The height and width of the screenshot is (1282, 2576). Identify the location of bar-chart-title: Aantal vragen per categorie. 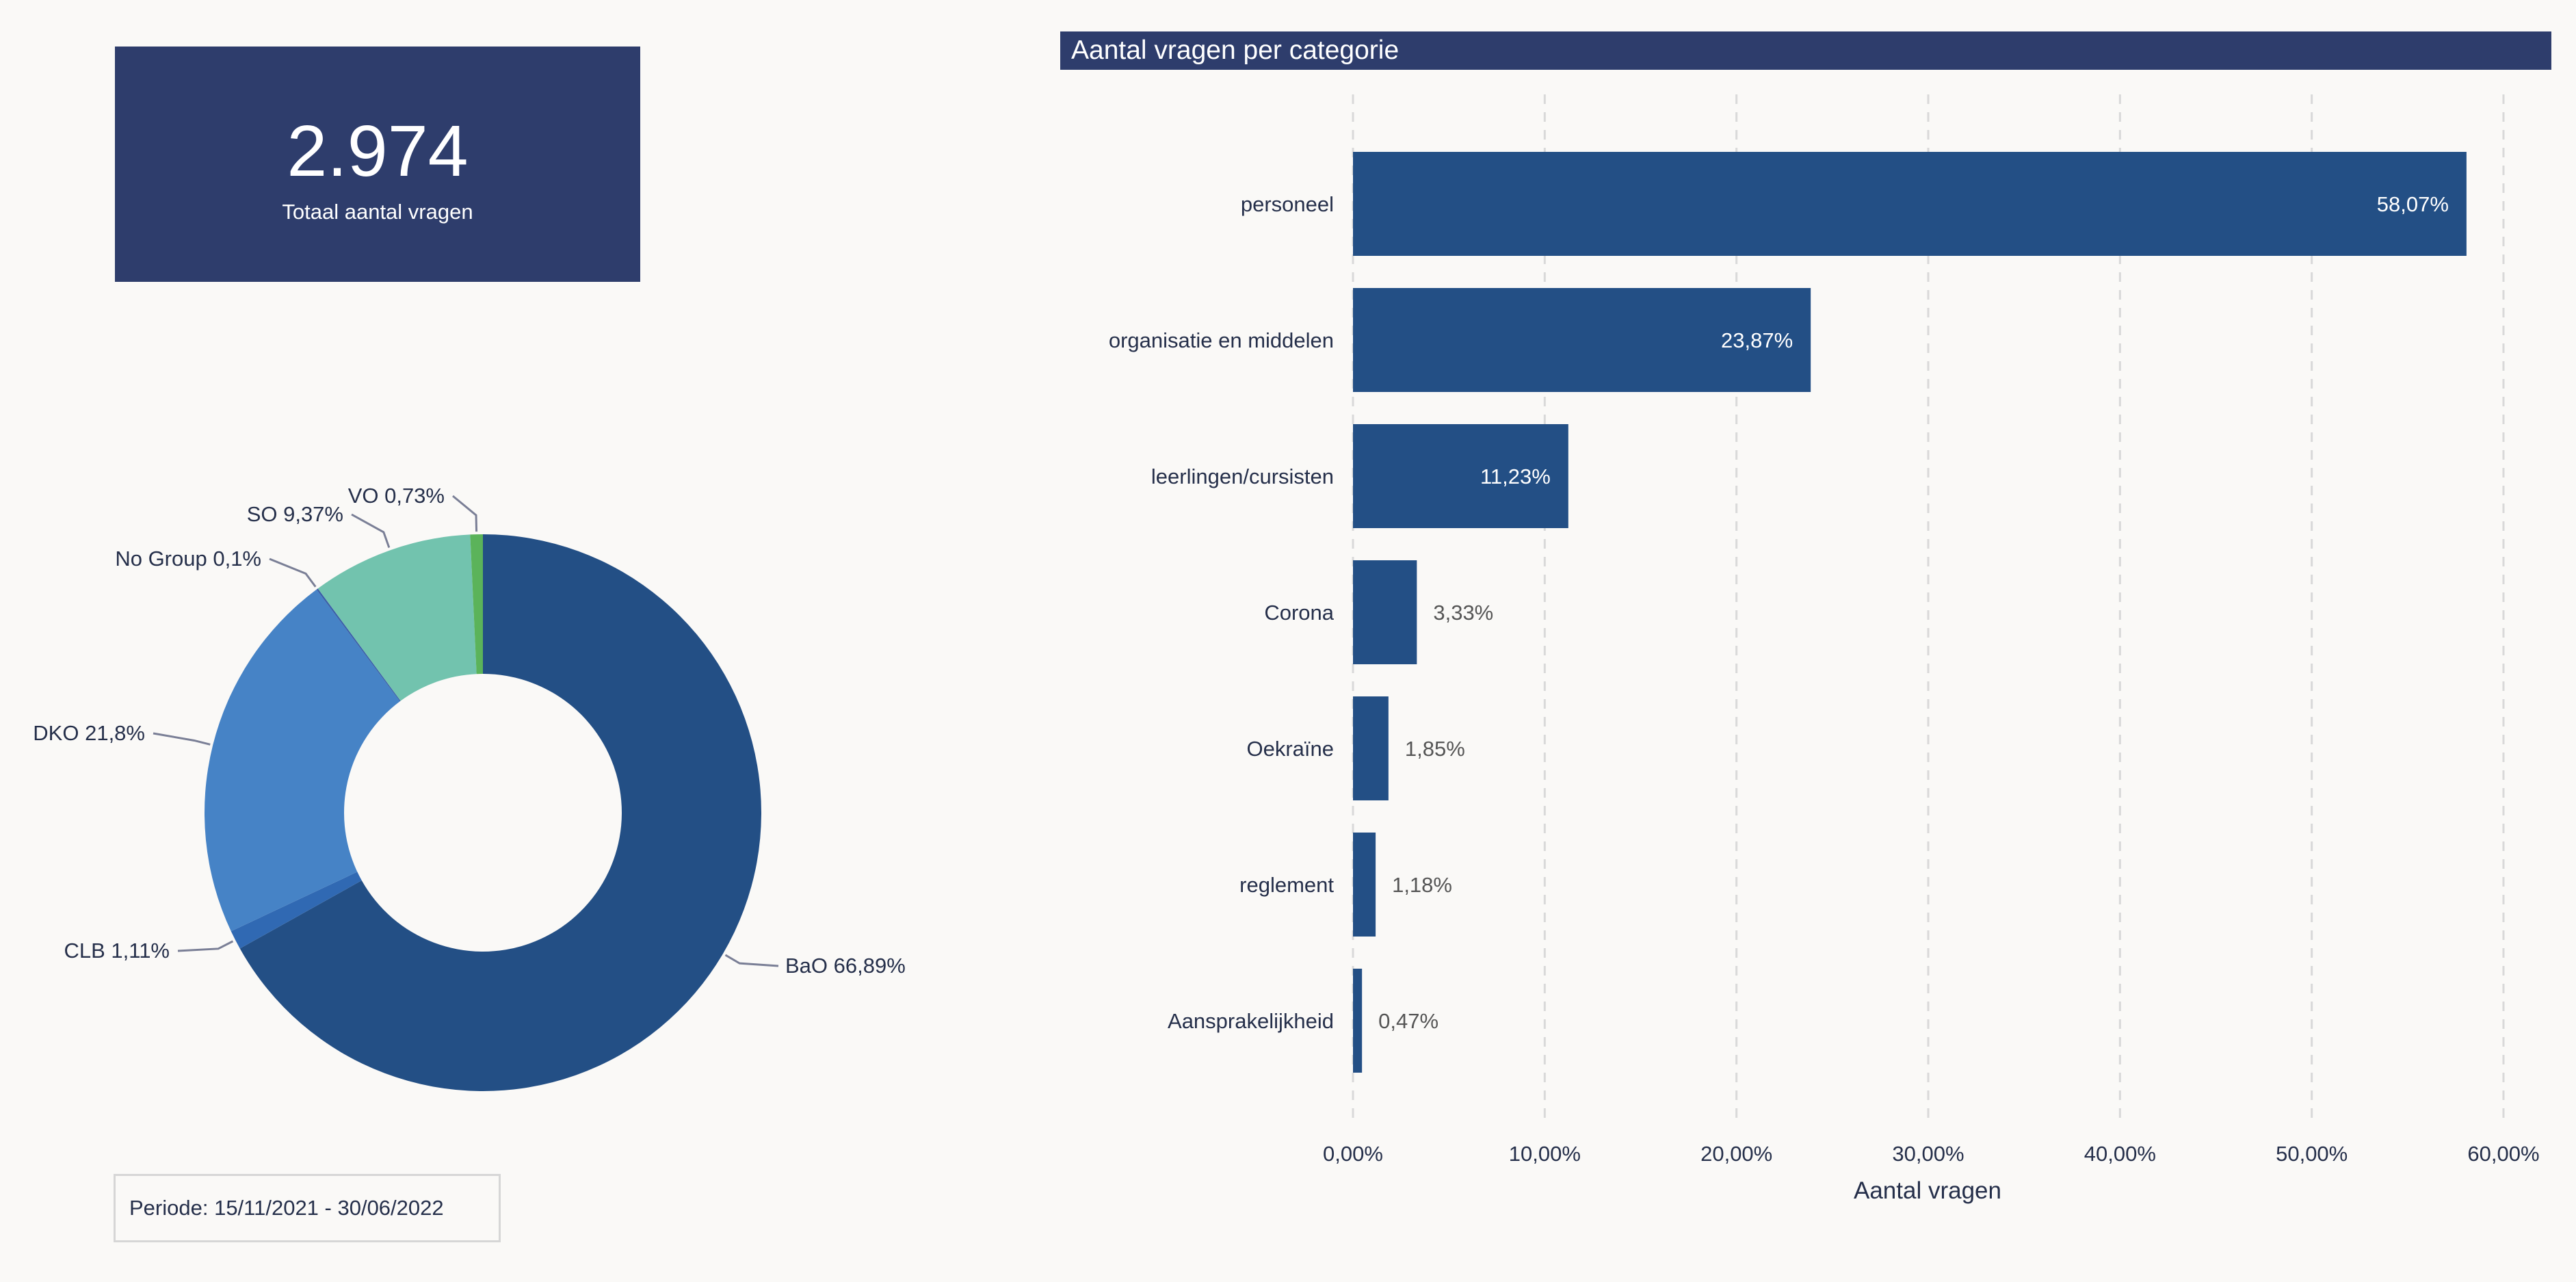
(1805, 50).